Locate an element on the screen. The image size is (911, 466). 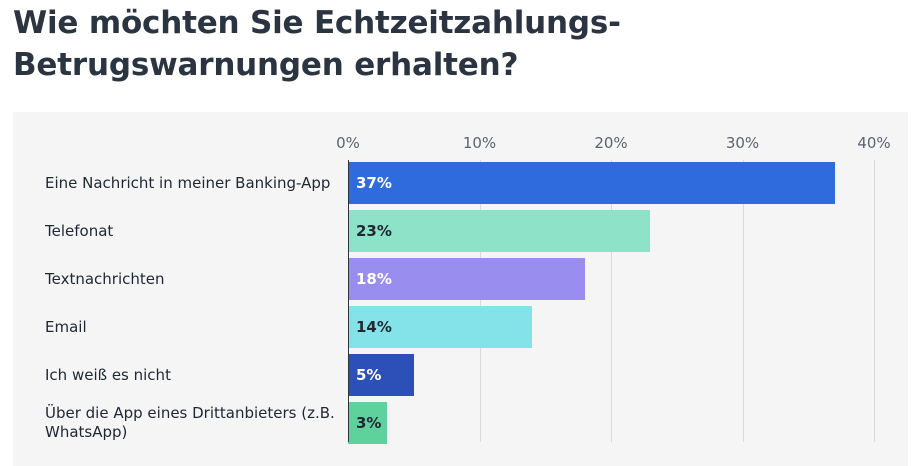
bar-value-label: 14% is located at coordinates (374, 327).